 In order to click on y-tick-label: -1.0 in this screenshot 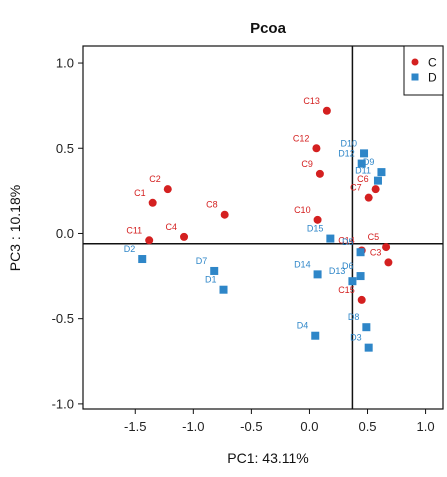, I will do `click(63, 403)`.